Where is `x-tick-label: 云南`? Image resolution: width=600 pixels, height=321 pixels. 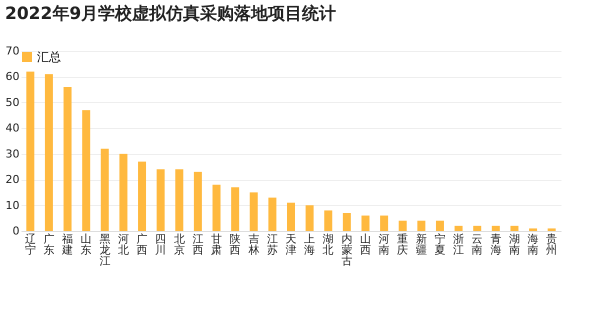 x-tick-label: 云南 is located at coordinates (477, 244).